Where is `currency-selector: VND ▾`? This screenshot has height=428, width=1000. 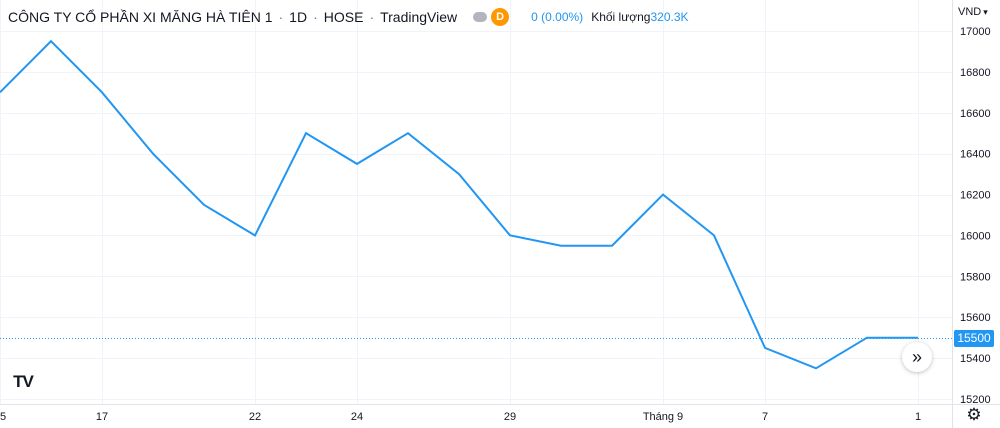 currency-selector: VND ▾ is located at coordinates (973, 12).